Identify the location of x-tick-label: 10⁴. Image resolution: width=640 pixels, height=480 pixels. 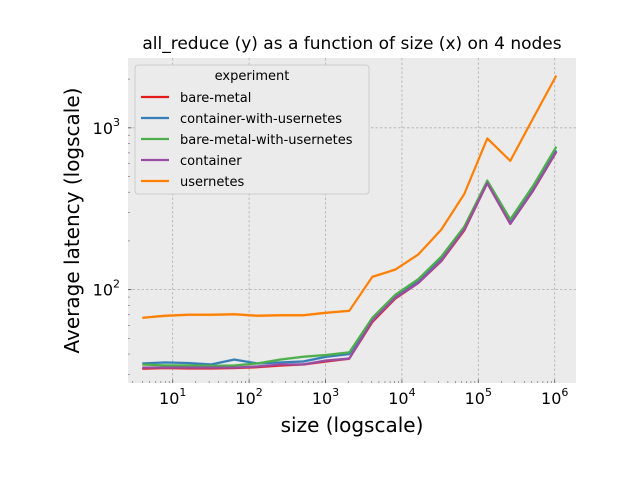
(401, 397).